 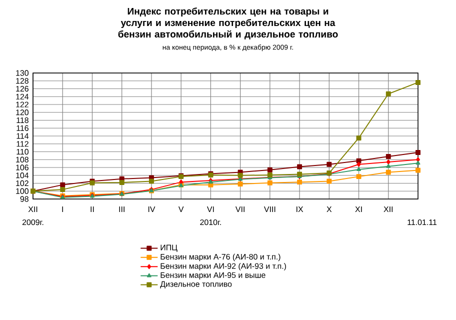 What do you see at coordinates (228, 24) in the screenshot?
I see `chart-title: Индекс потребительских цен на товары и услуги и изменение потребительских цен на бензин автомобильный и дизельное топливо` at bounding box center [228, 24].